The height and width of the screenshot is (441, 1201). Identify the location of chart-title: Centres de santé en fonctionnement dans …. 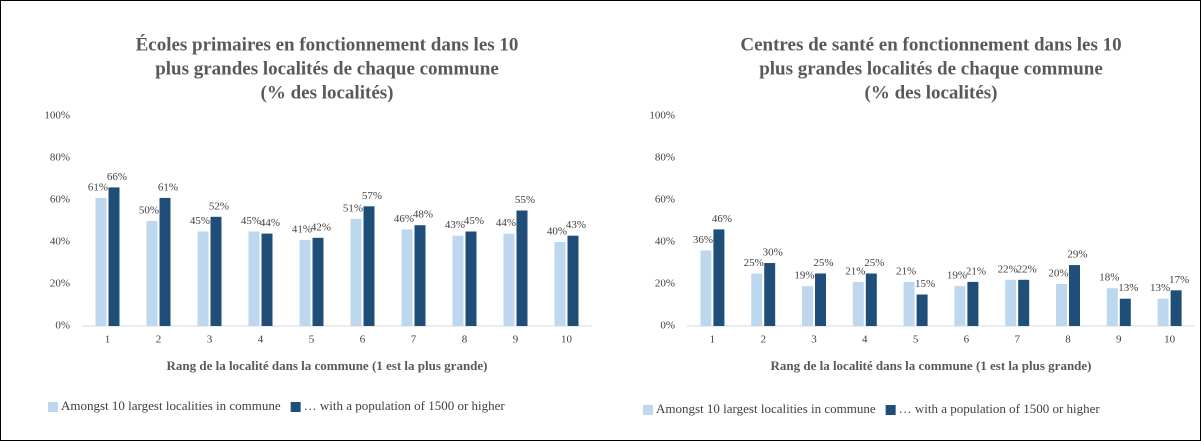
(930, 44).